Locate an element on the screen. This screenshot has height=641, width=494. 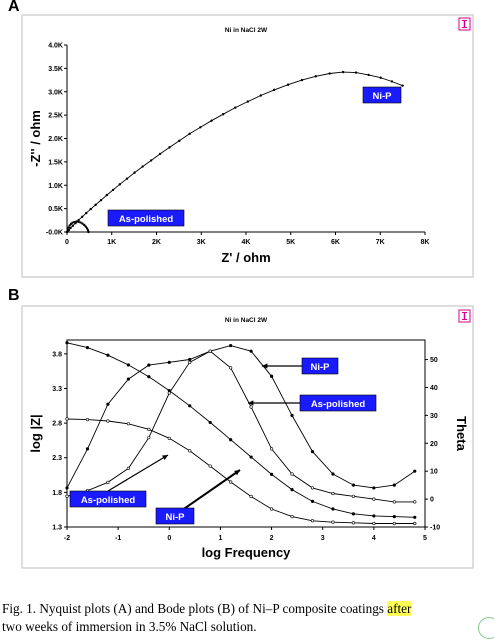
panel-a-x-tick-label: 3K is located at coordinates (201, 242).